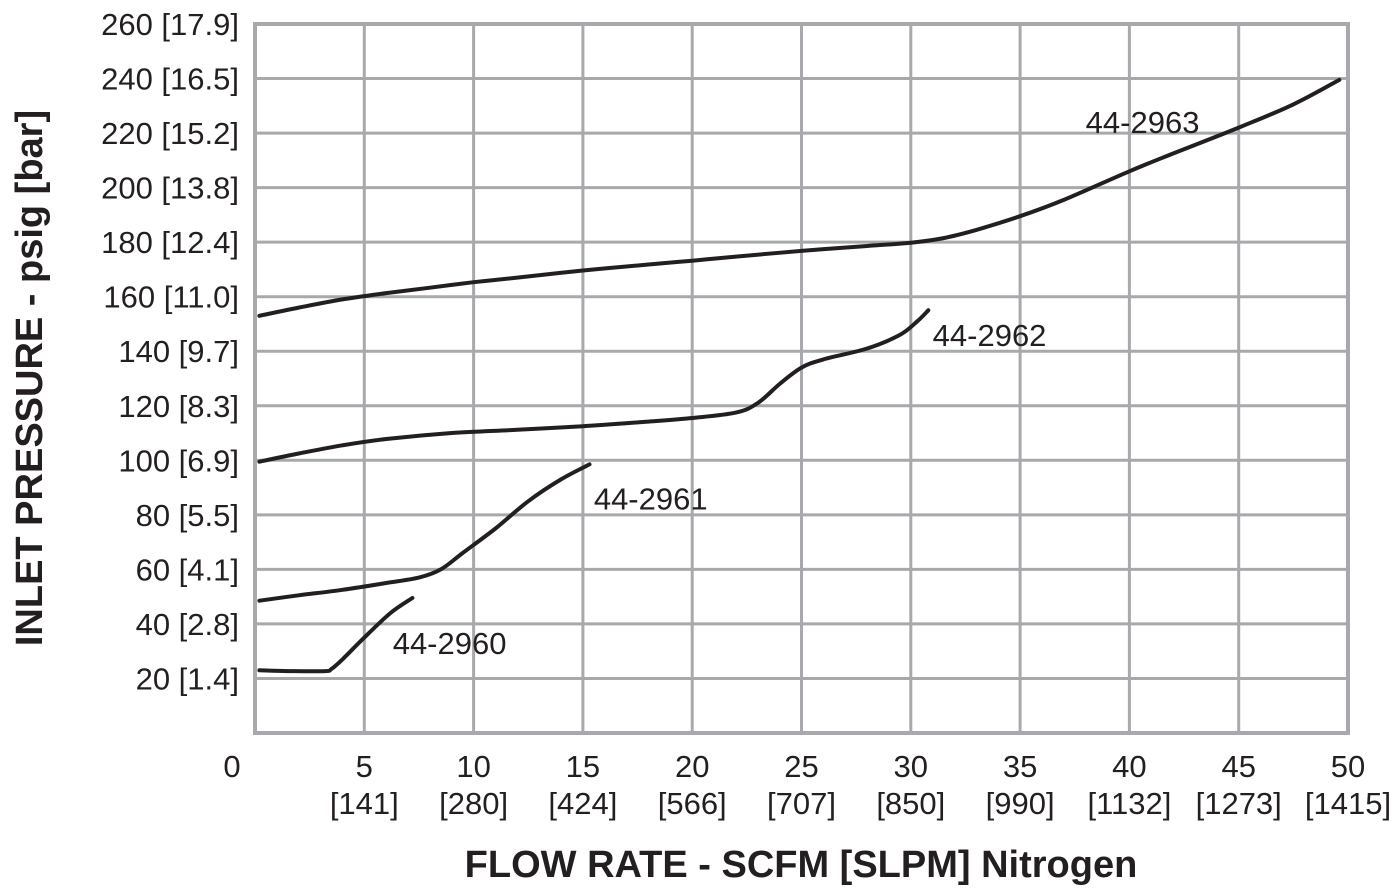 This screenshot has width=1398, height=890. I want to click on y-tick-label-180: 180 [12.4], so click(170, 242).